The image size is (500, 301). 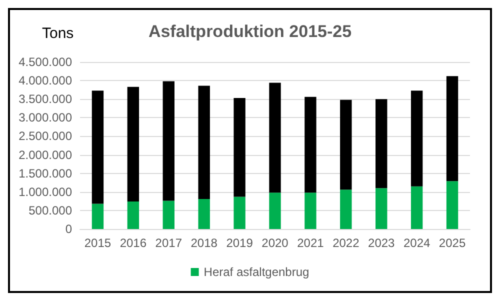 What do you see at coordinates (257, 272) in the screenshot?
I see `legend-label: Heraf asfaltgenbrug` at bounding box center [257, 272].